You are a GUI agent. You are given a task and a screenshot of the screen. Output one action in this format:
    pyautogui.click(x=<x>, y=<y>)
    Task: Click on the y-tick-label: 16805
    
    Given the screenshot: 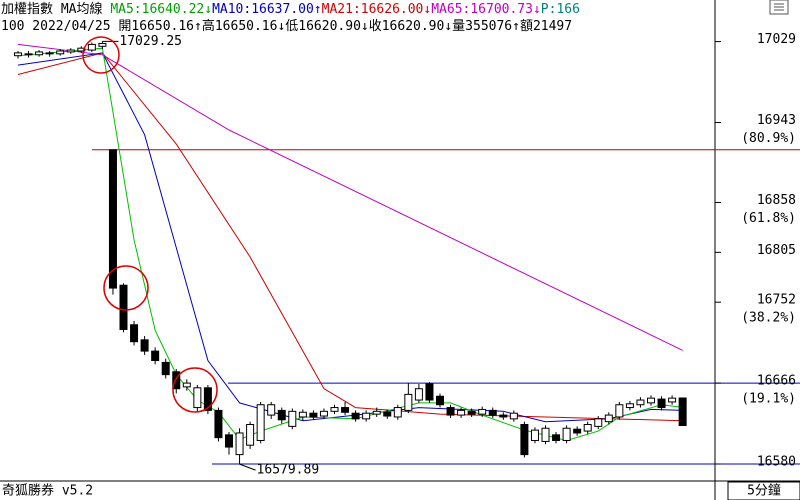 What is the action you would take?
    pyautogui.click(x=776, y=250)
    